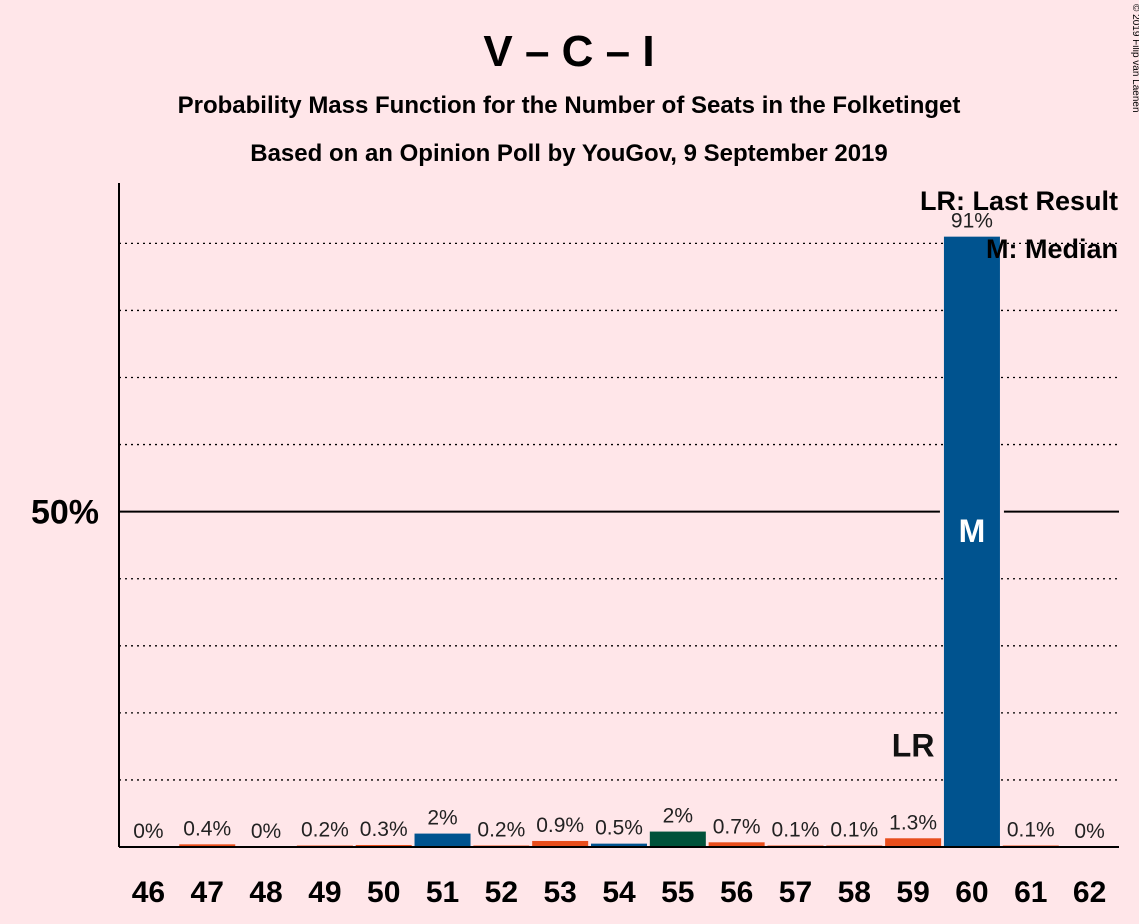 The width and height of the screenshot is (1139, 924). What do you see at coordinates (501, 830) in the screenshot?
I see `value-label-52: 0.2%` at bounding box center [501, 830].